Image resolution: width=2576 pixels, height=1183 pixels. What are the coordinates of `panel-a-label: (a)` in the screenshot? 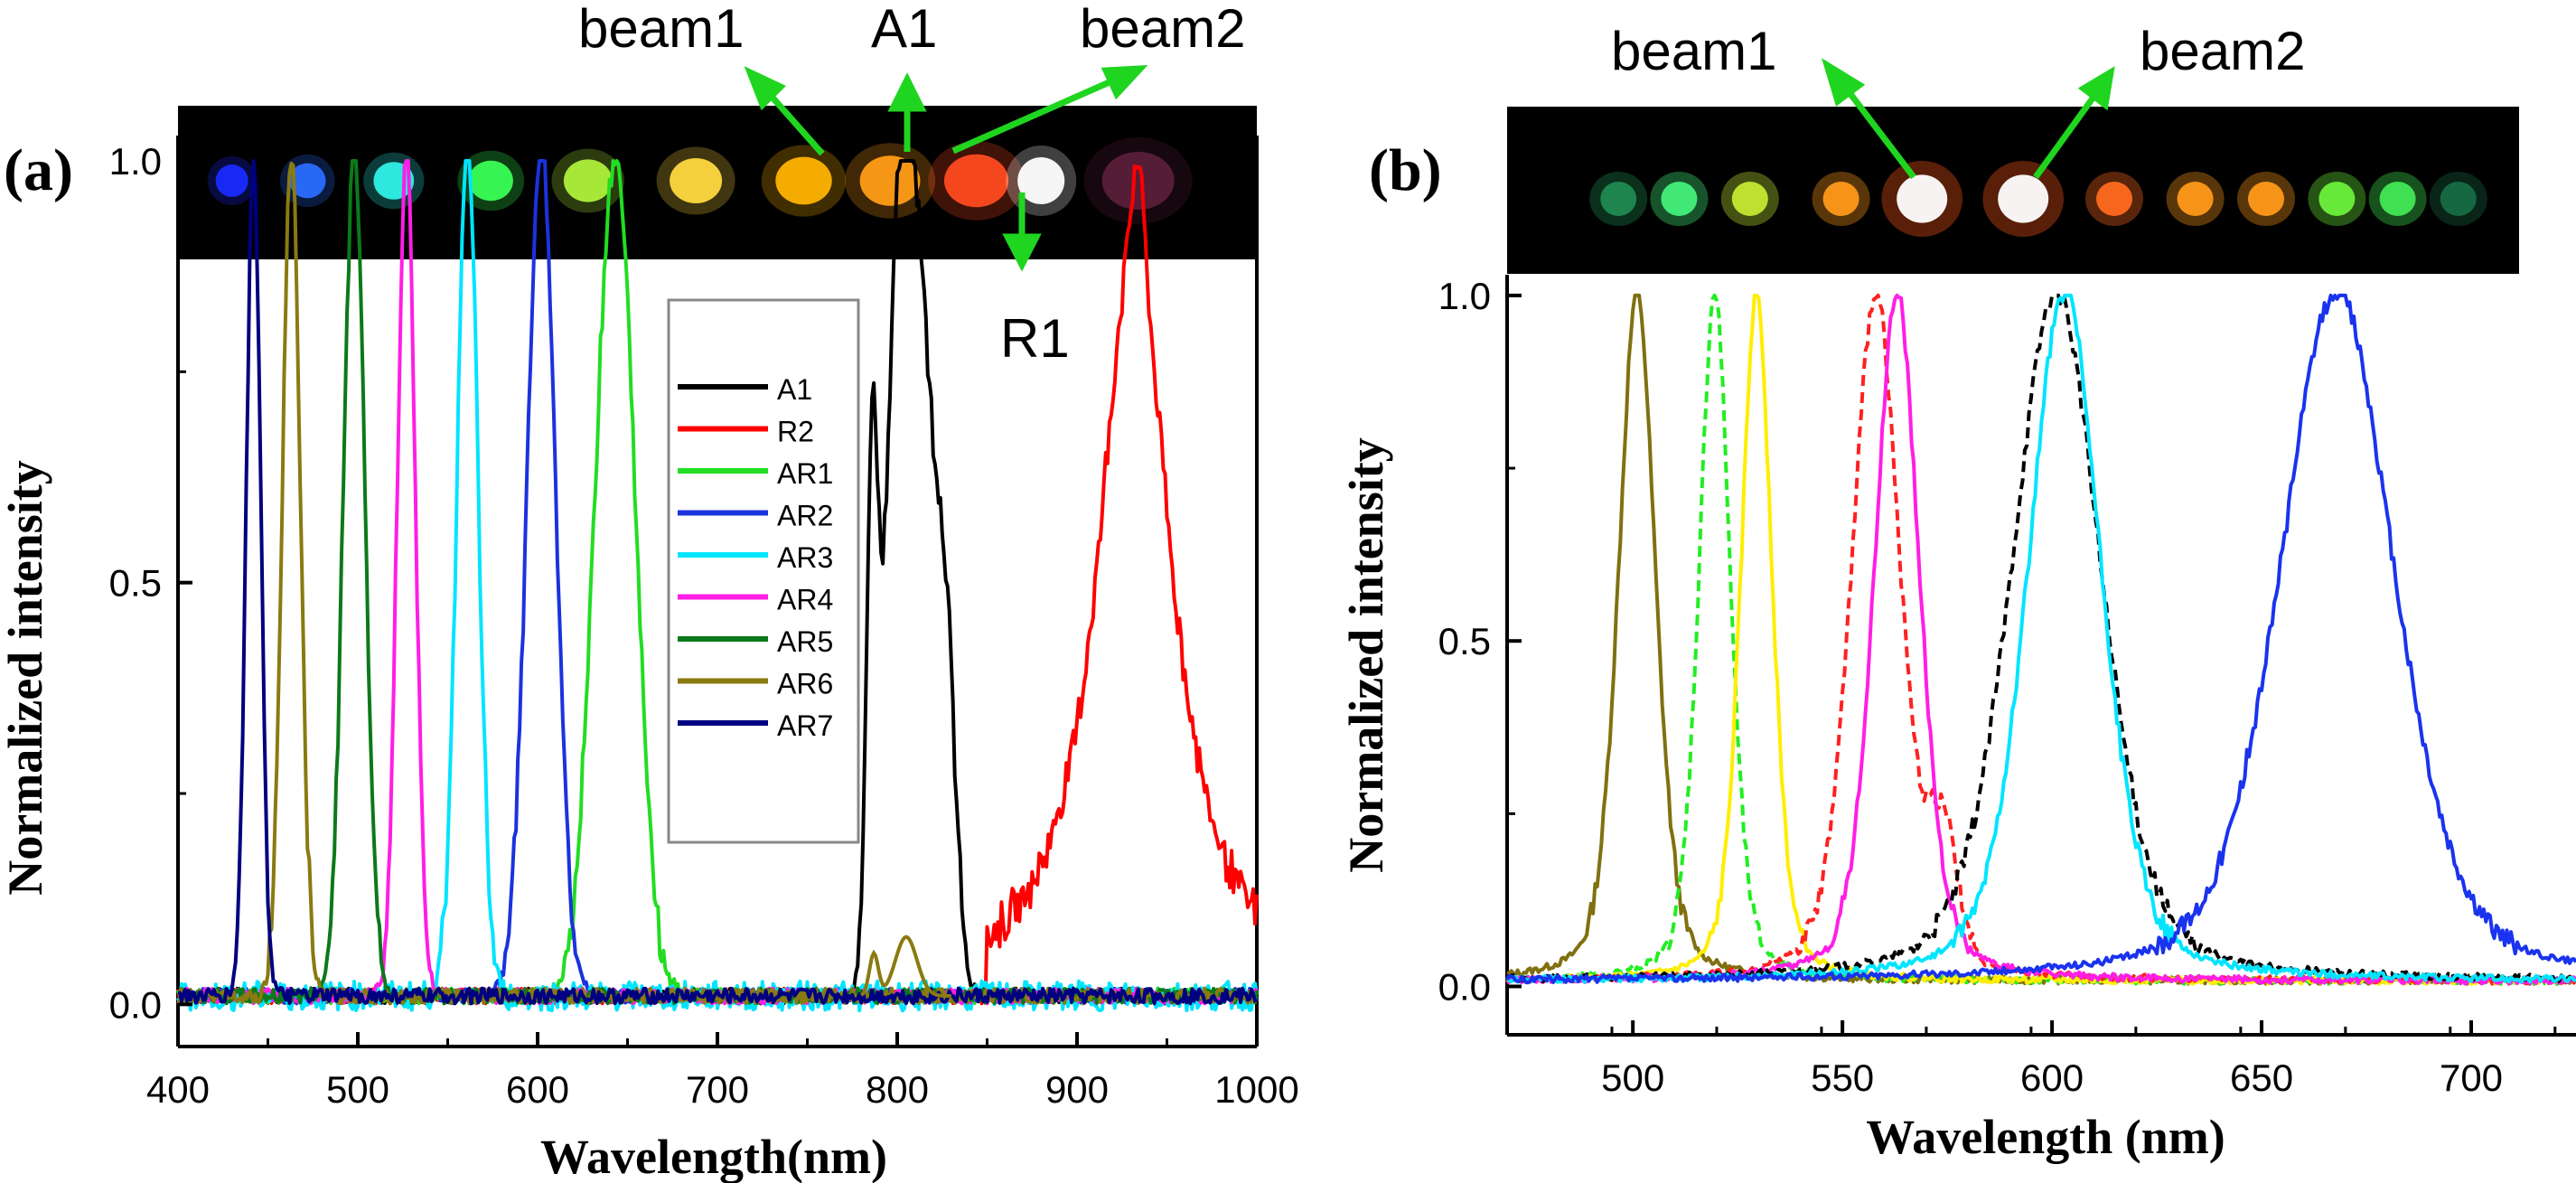 It's located at (38, 170).